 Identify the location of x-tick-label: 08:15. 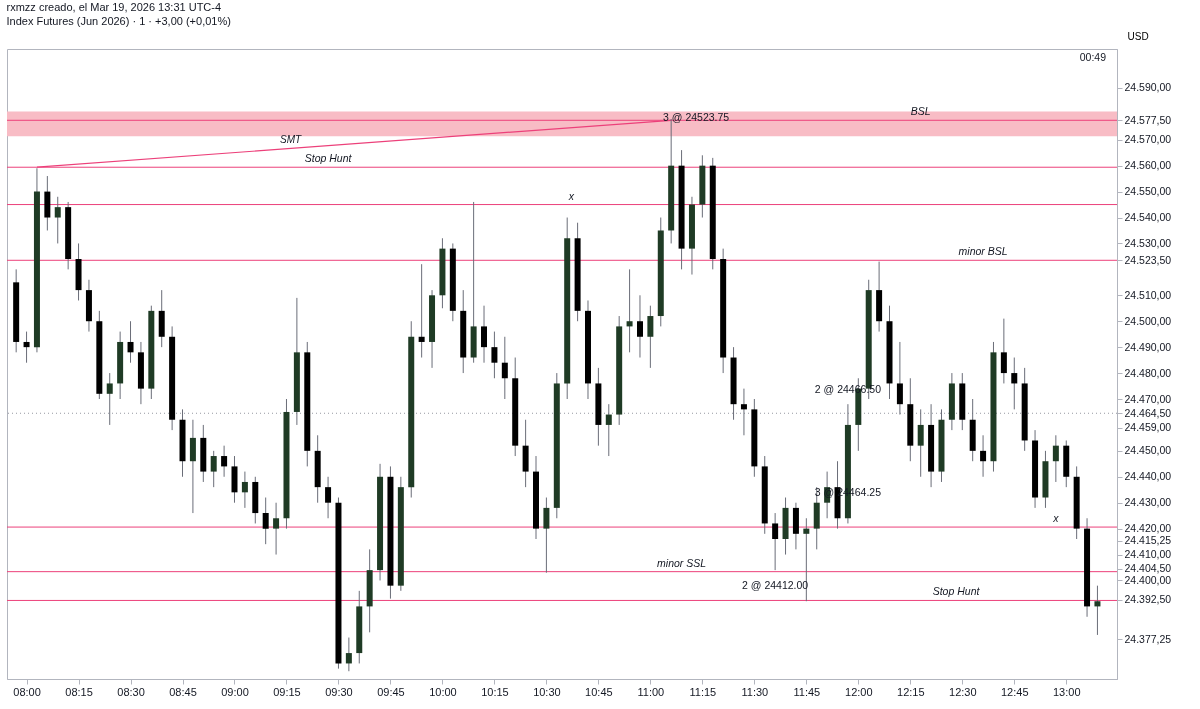
(79, 691).